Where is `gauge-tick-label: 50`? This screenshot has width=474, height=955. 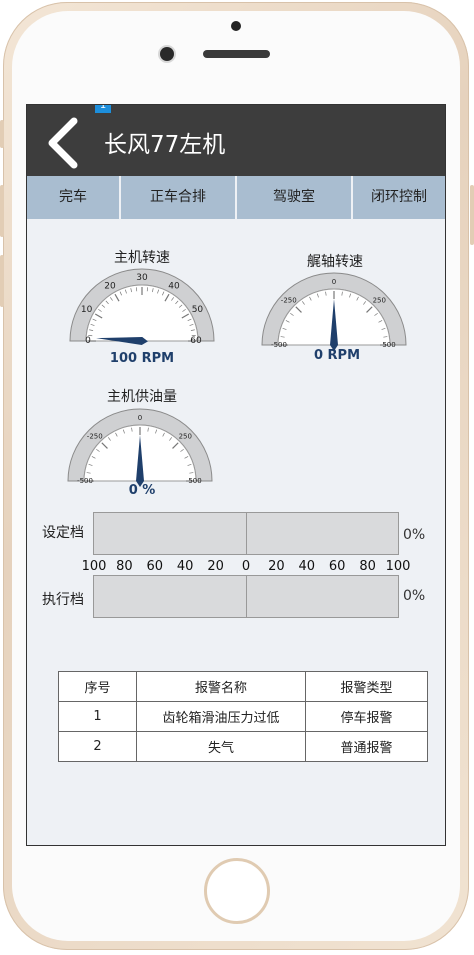
gauge-tick-label: 50 is located at coordinates (198, 310).